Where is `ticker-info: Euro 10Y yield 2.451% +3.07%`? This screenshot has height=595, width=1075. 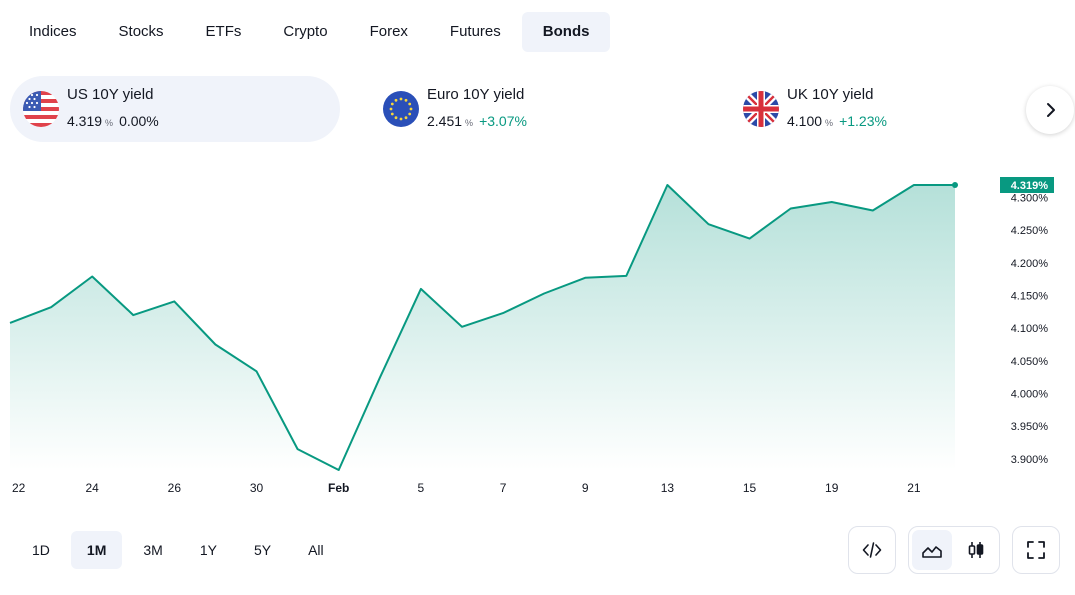
ticker-info: Euro 10Y yield 2.451% +3.07% is located at coordinates (477, 109).